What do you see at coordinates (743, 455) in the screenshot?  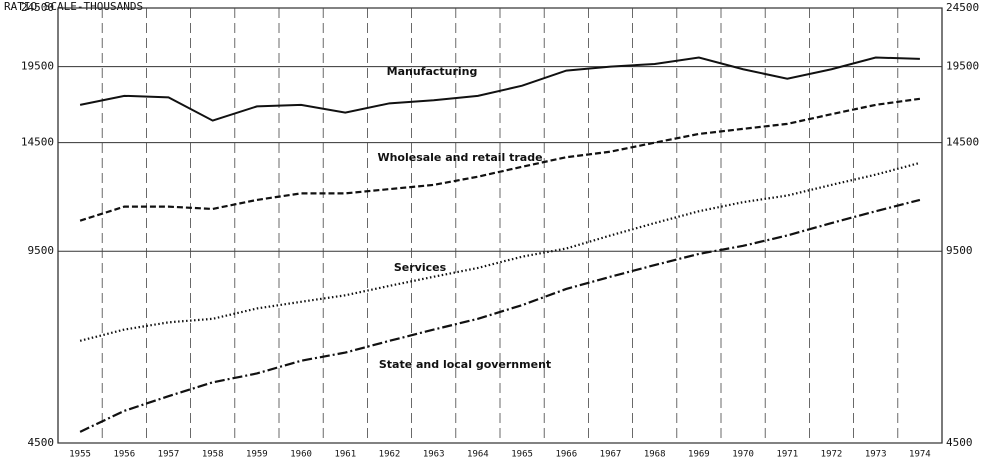 I see `x-tick-label: 1970` at bounding box center [743, 455].